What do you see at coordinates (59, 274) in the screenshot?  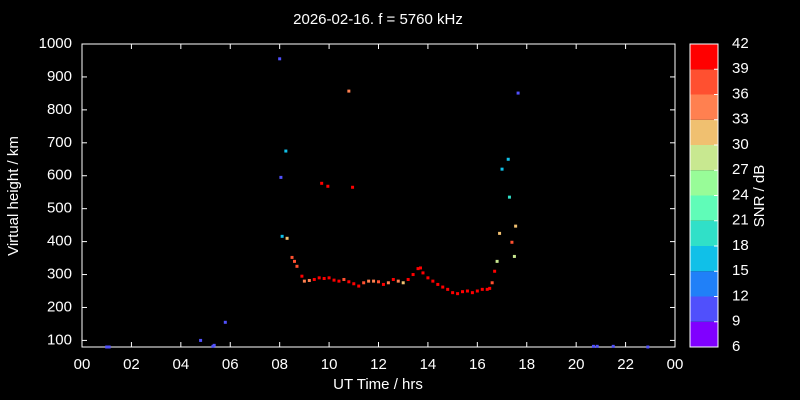 I see `y-tick-label: 300` at bounding box center [59, 274].